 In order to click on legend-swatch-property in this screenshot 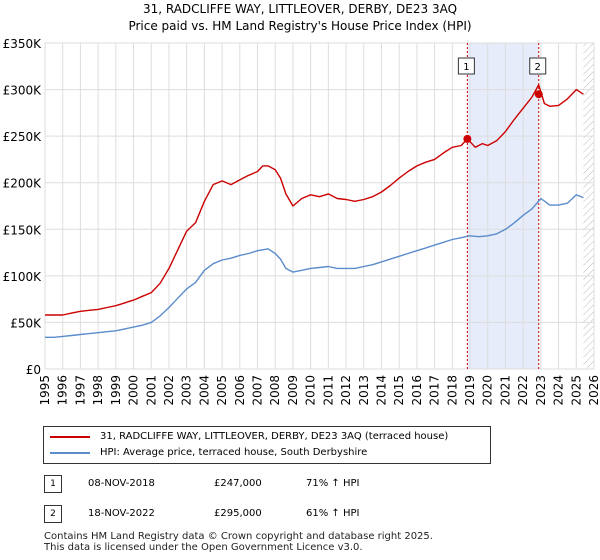, I will do `click(70, 437)`.